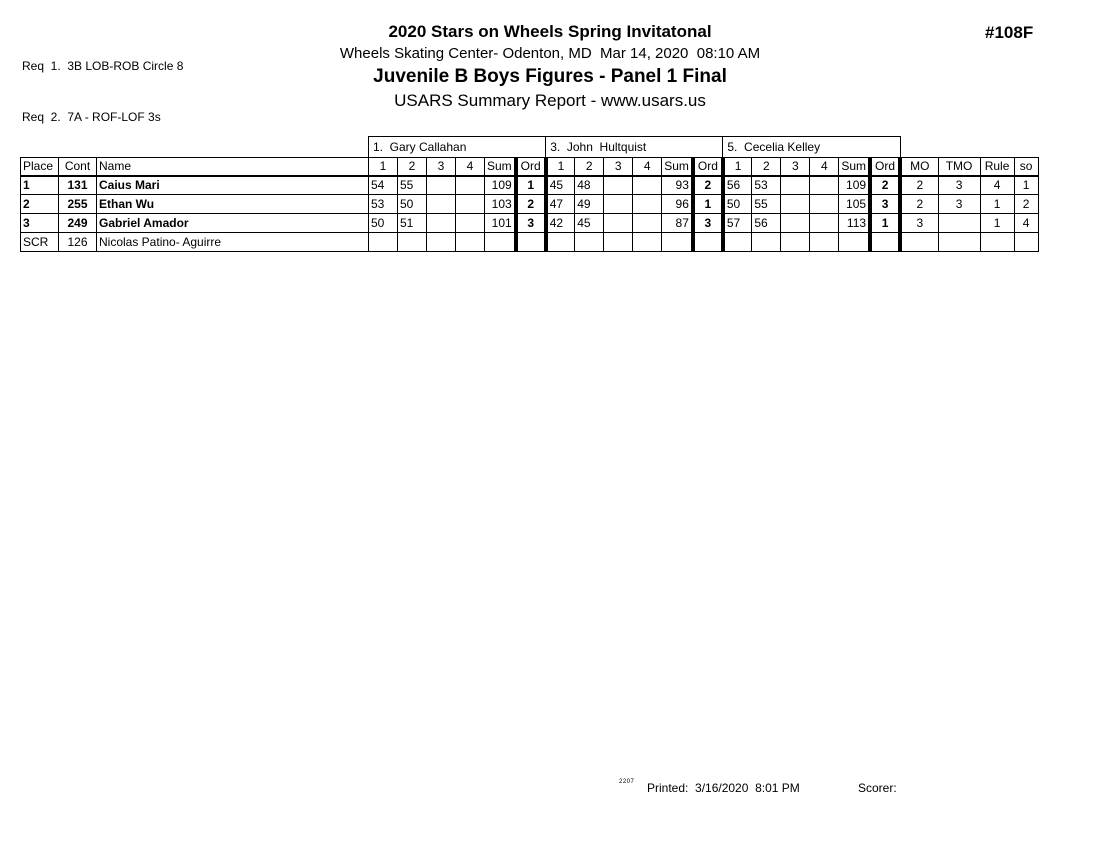 This screenshot has height=850, width=1100. Describe the element at coordinates (39, 167) in the screenshot. I see `col-header-place: Place` at that location.